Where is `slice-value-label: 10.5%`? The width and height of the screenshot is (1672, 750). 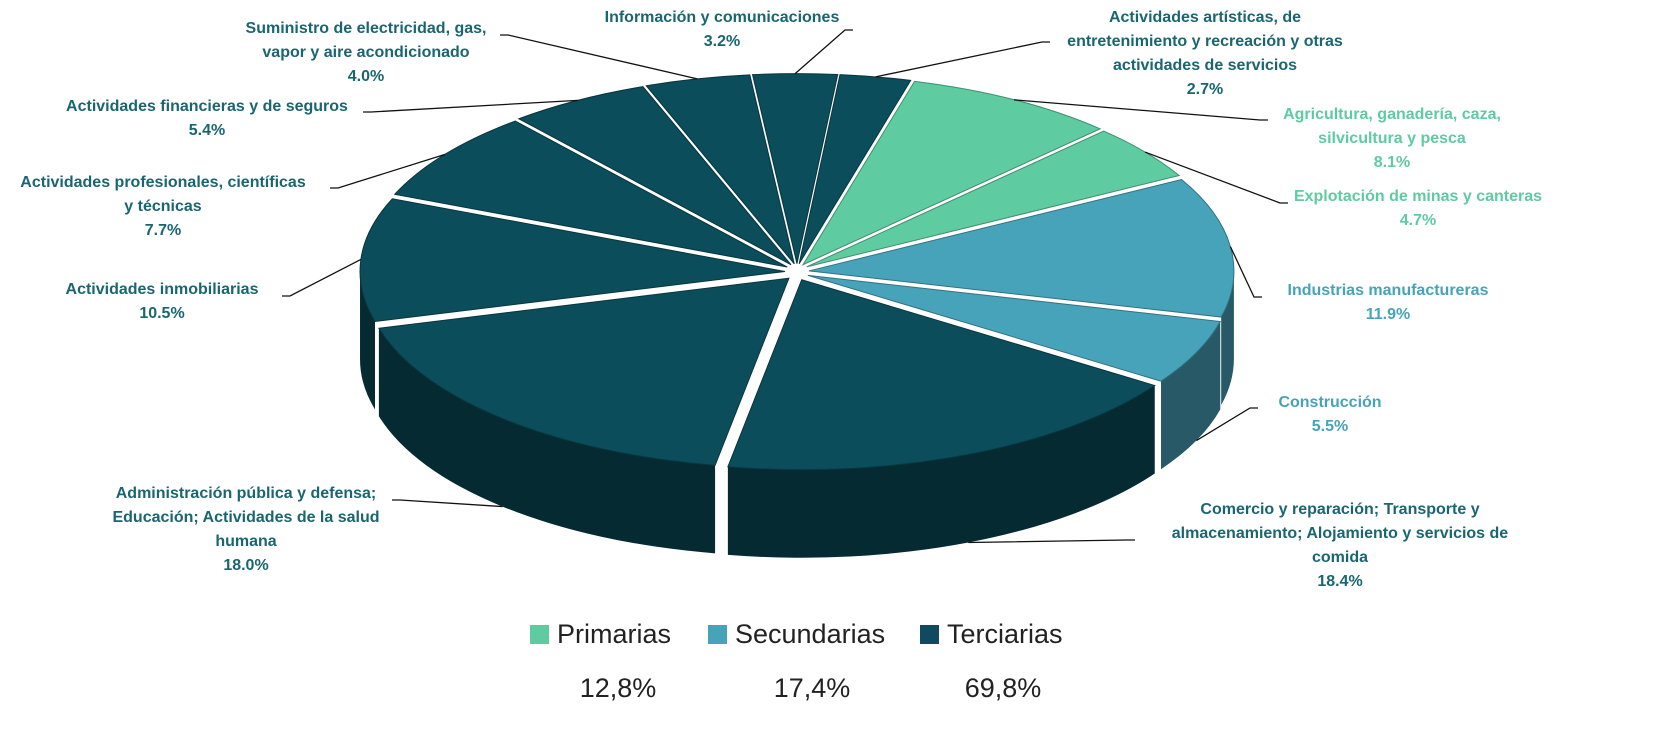
slice-value-label: 10.5% is located at coordinates (161, 313).